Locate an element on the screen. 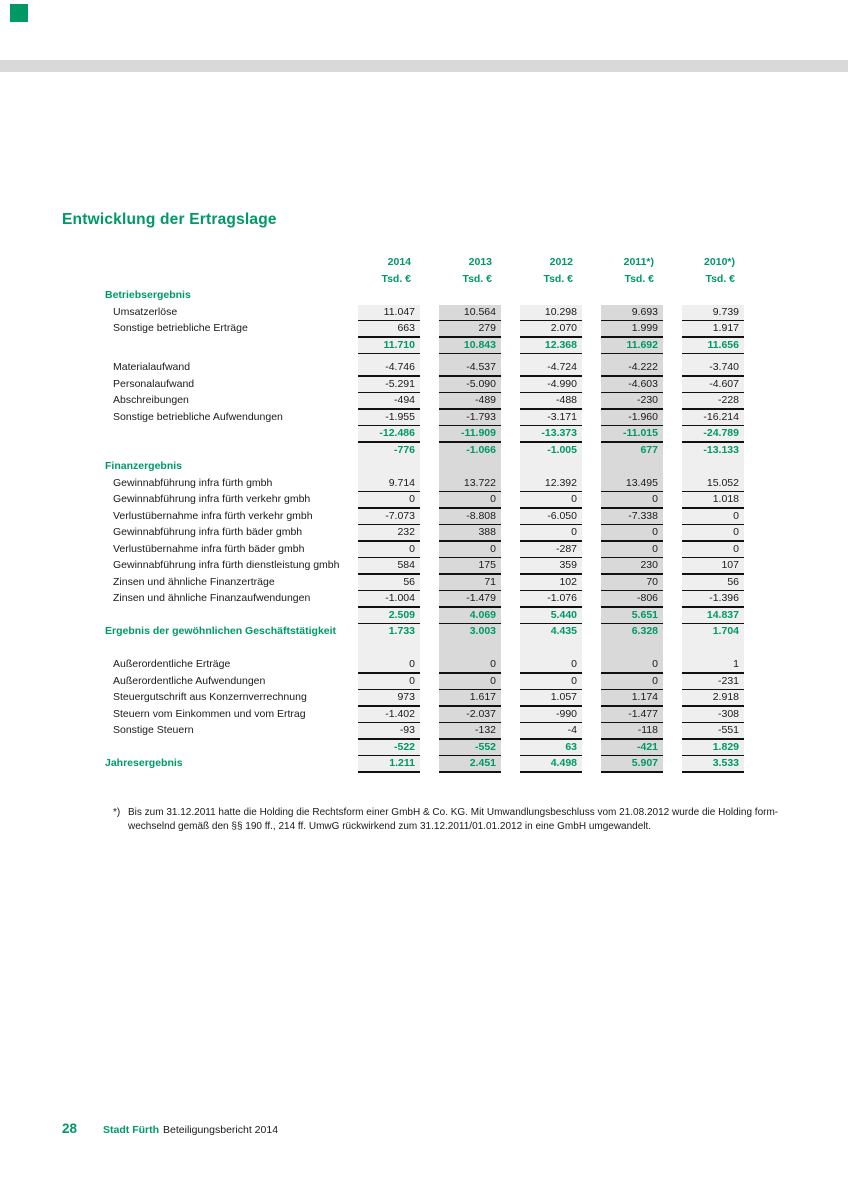 Image resolution: width=848 pixels, height=1200 pixels. table-row: Umsatzerlöse 11.047 10.564 10.298 9.693 9.739 is located at coordinates (445, 313).